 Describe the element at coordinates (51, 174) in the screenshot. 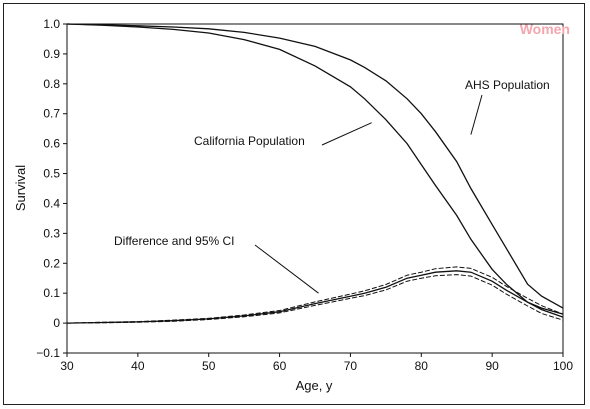

I see `y-tick-label: 0.5` at that location.